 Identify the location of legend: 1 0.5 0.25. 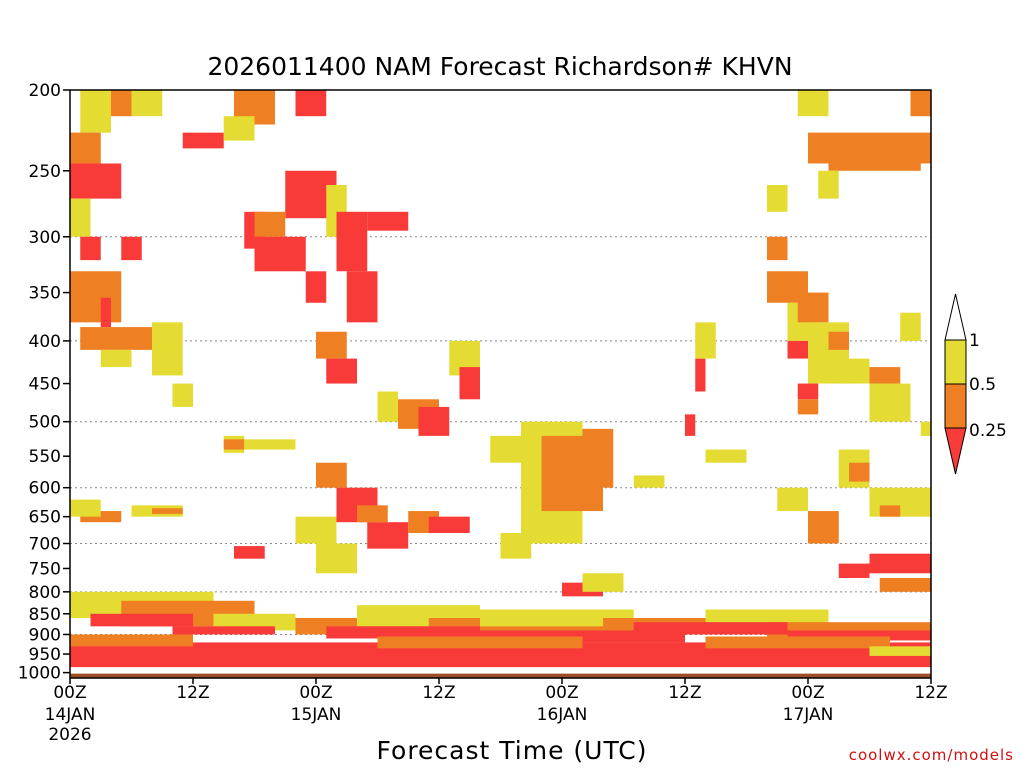
(975, 384).